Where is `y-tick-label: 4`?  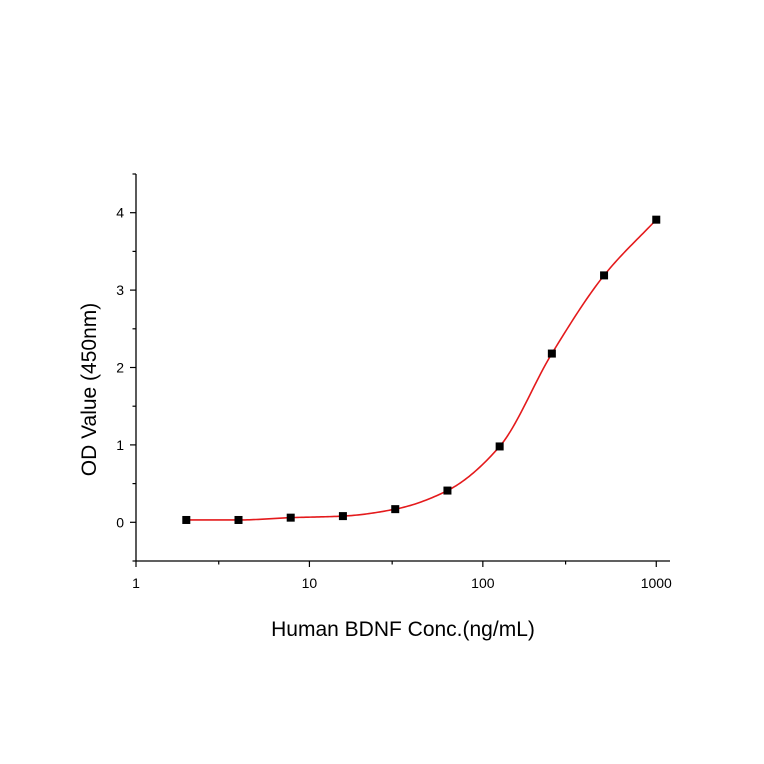 y-tick-label: 4 is located at coordinates (120, 213).